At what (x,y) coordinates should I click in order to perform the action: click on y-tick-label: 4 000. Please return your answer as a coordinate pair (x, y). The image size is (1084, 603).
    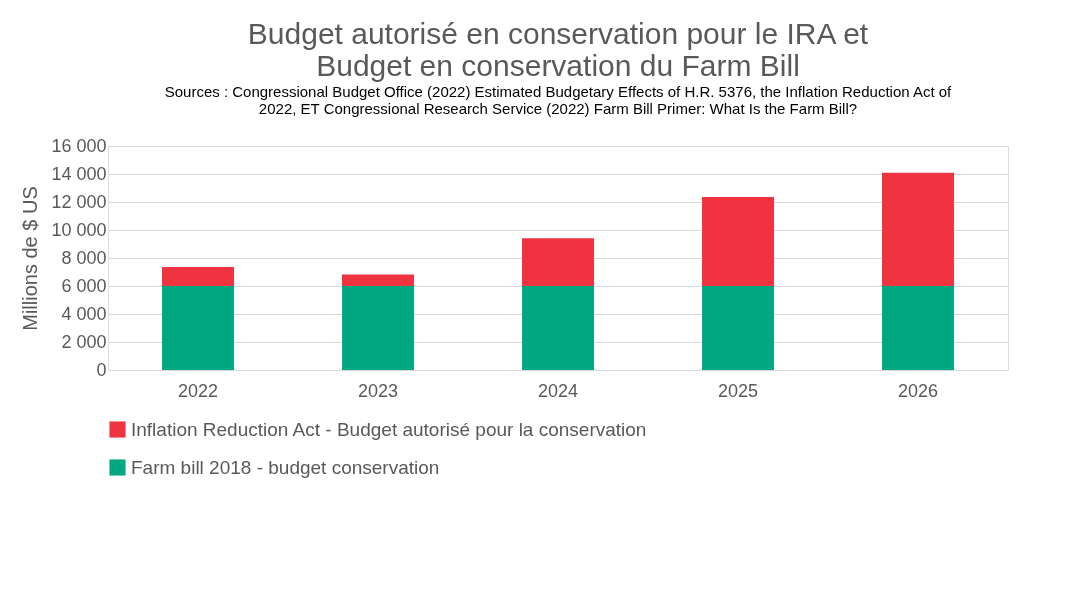
    Looking at the image, I should click on (84, 313).